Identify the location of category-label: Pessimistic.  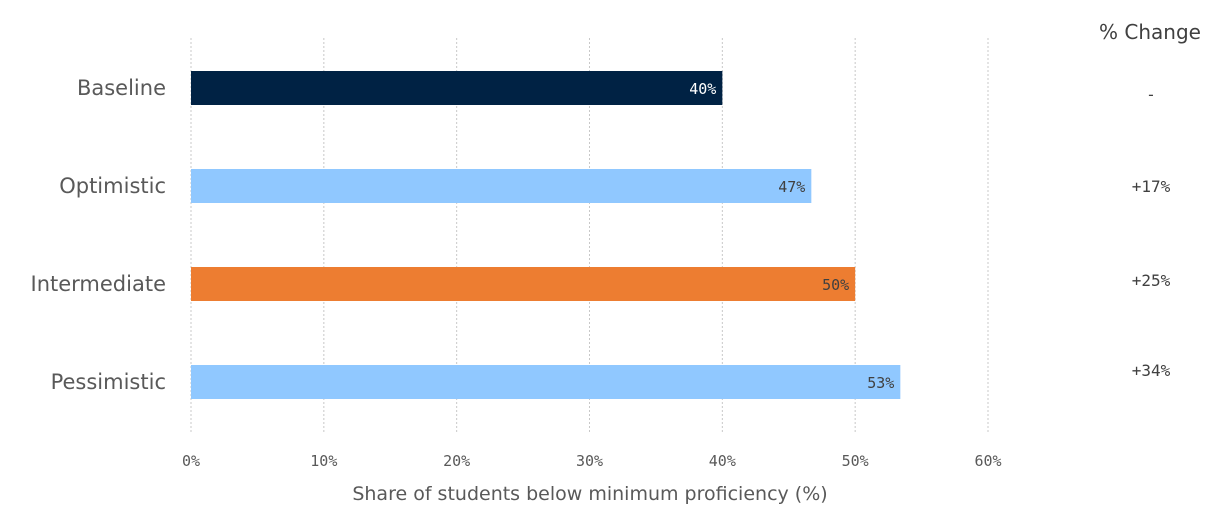
(108, 382).